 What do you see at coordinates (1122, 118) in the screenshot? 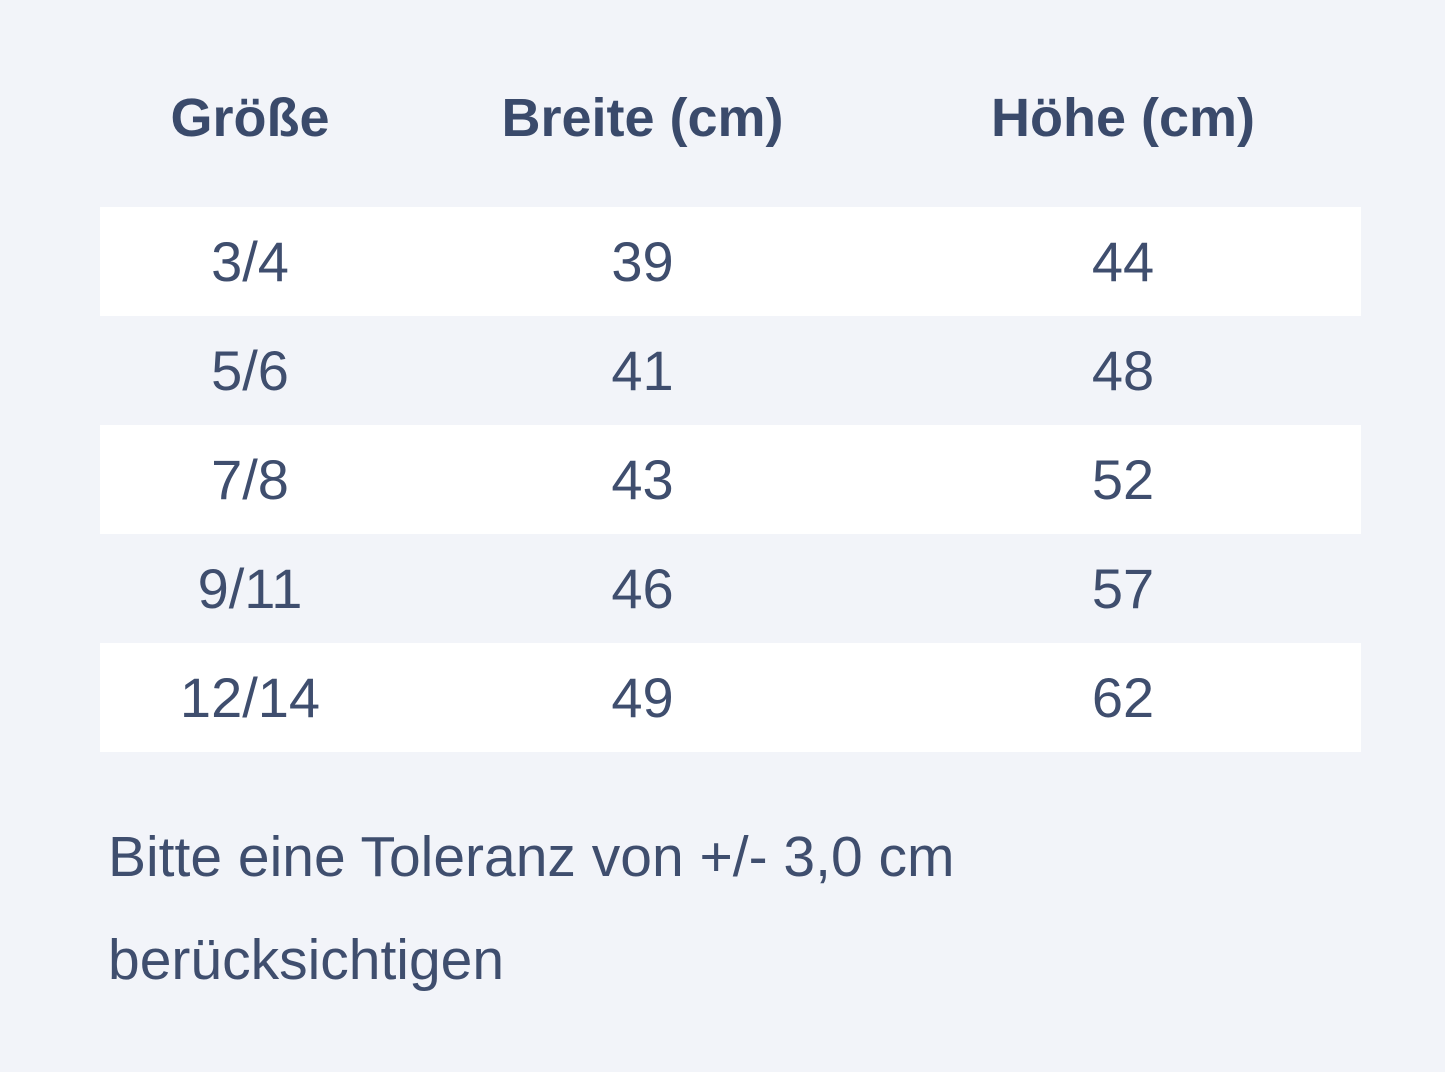
I see `column-header-height: Höhe (cm)` at bounding box center [1122, 118].